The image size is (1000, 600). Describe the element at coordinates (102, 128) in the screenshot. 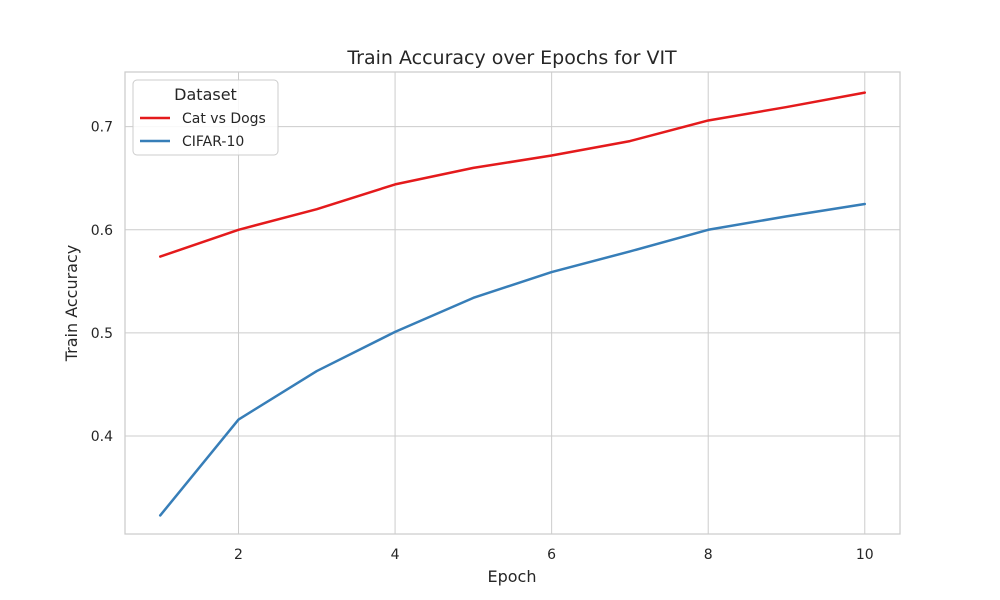

I see `y-tick-label: 0.7` at that location.